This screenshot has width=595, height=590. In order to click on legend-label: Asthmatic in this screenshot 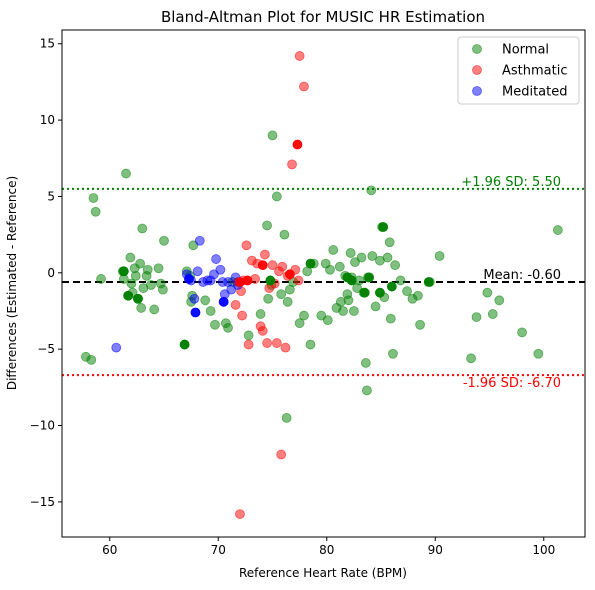, I will do `click(535, 71)`.